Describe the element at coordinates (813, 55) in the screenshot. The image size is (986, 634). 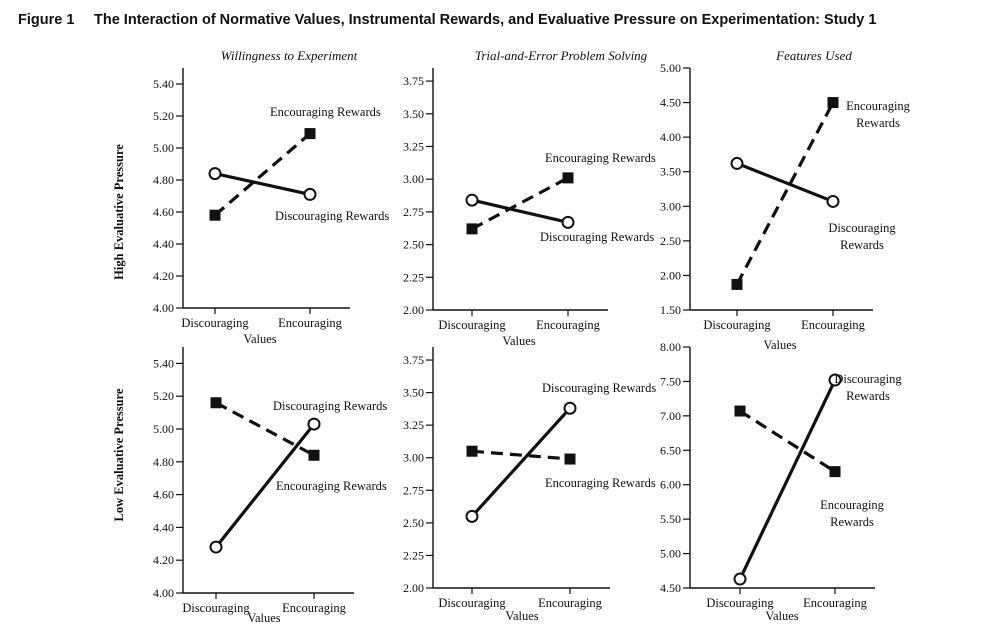
I see `column-title-features: Features Used` at that location.